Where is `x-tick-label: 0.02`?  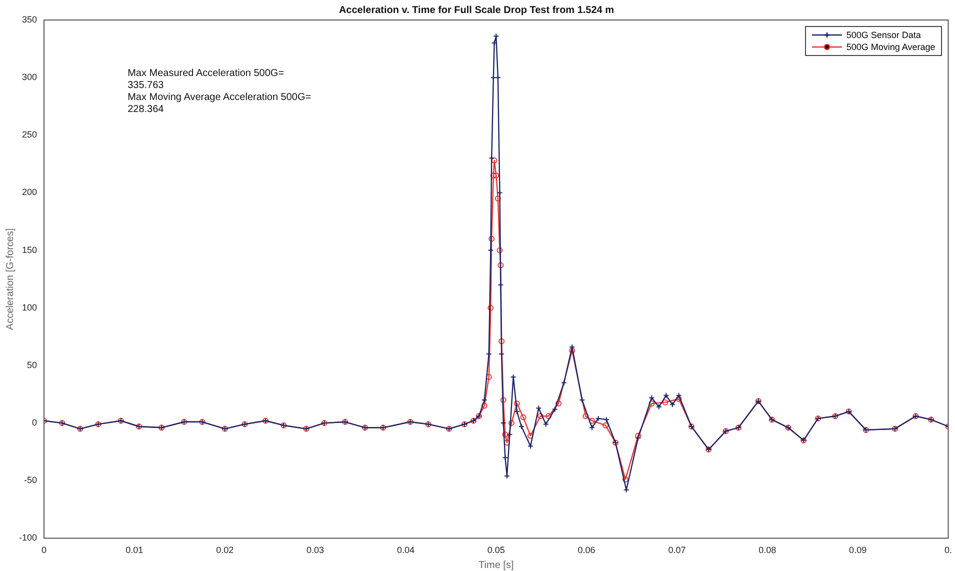
x-tick-label: 0.02 is located at coordinates (225, 550).